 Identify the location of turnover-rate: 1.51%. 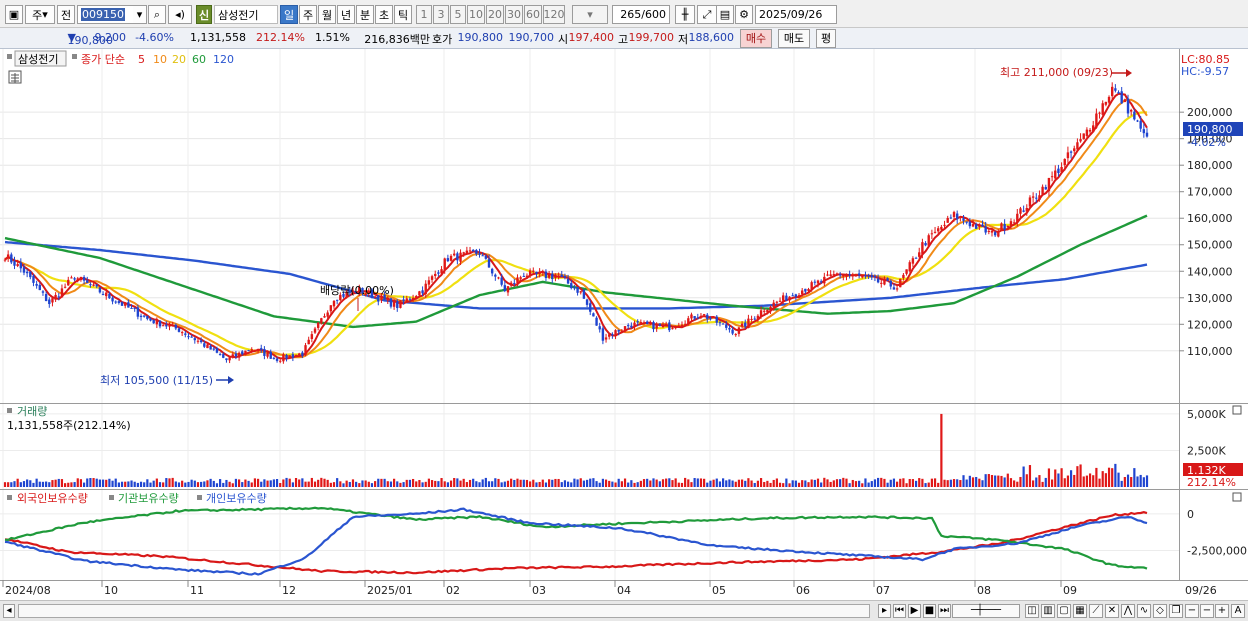
(332, 37).